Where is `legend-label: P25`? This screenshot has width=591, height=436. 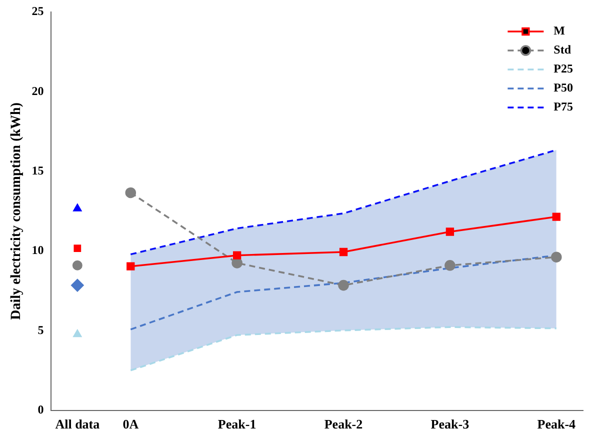 legend-label: P25 is located at coordinates (564, 69).